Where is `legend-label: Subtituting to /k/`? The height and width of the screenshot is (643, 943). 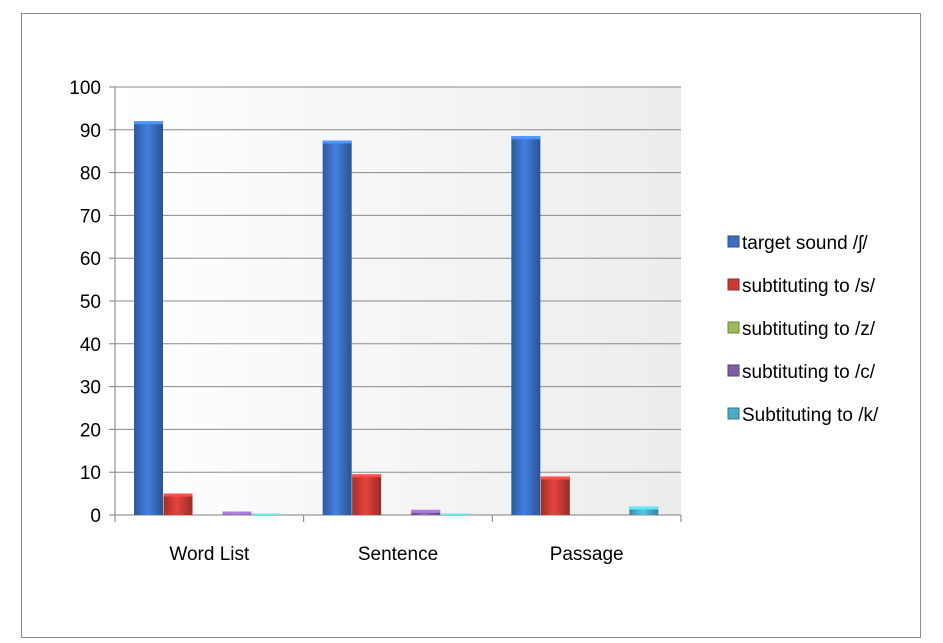
legend-label: Subtituting to /k/ is located at coordinates (810, 415).